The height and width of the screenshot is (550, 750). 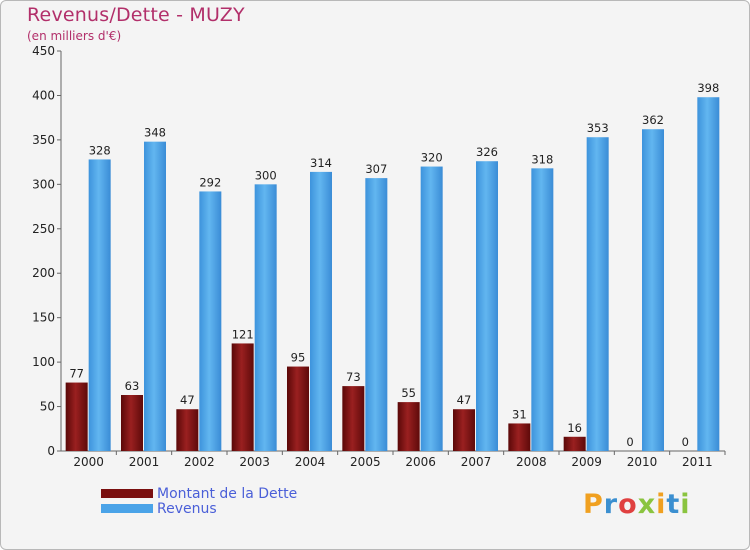 What do you see at coordinates (43, 140) in the screenshot?
I see `y-tick-label: 350` at bounding box center [43, 140].